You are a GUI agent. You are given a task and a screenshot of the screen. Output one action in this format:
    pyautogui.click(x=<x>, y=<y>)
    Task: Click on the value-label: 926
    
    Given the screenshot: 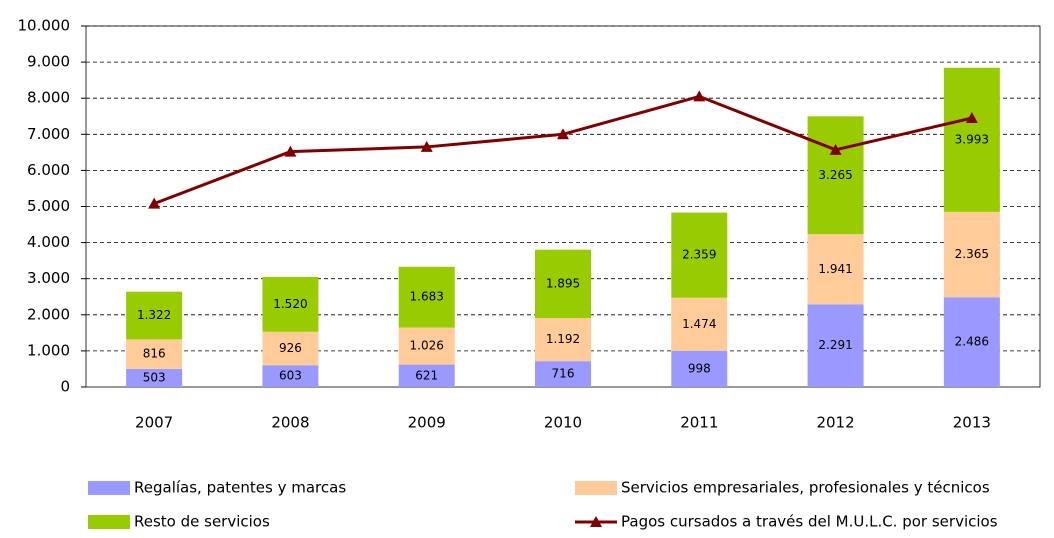 What is the action you would take?
    pyautogui.click(x=290, y=348)
    